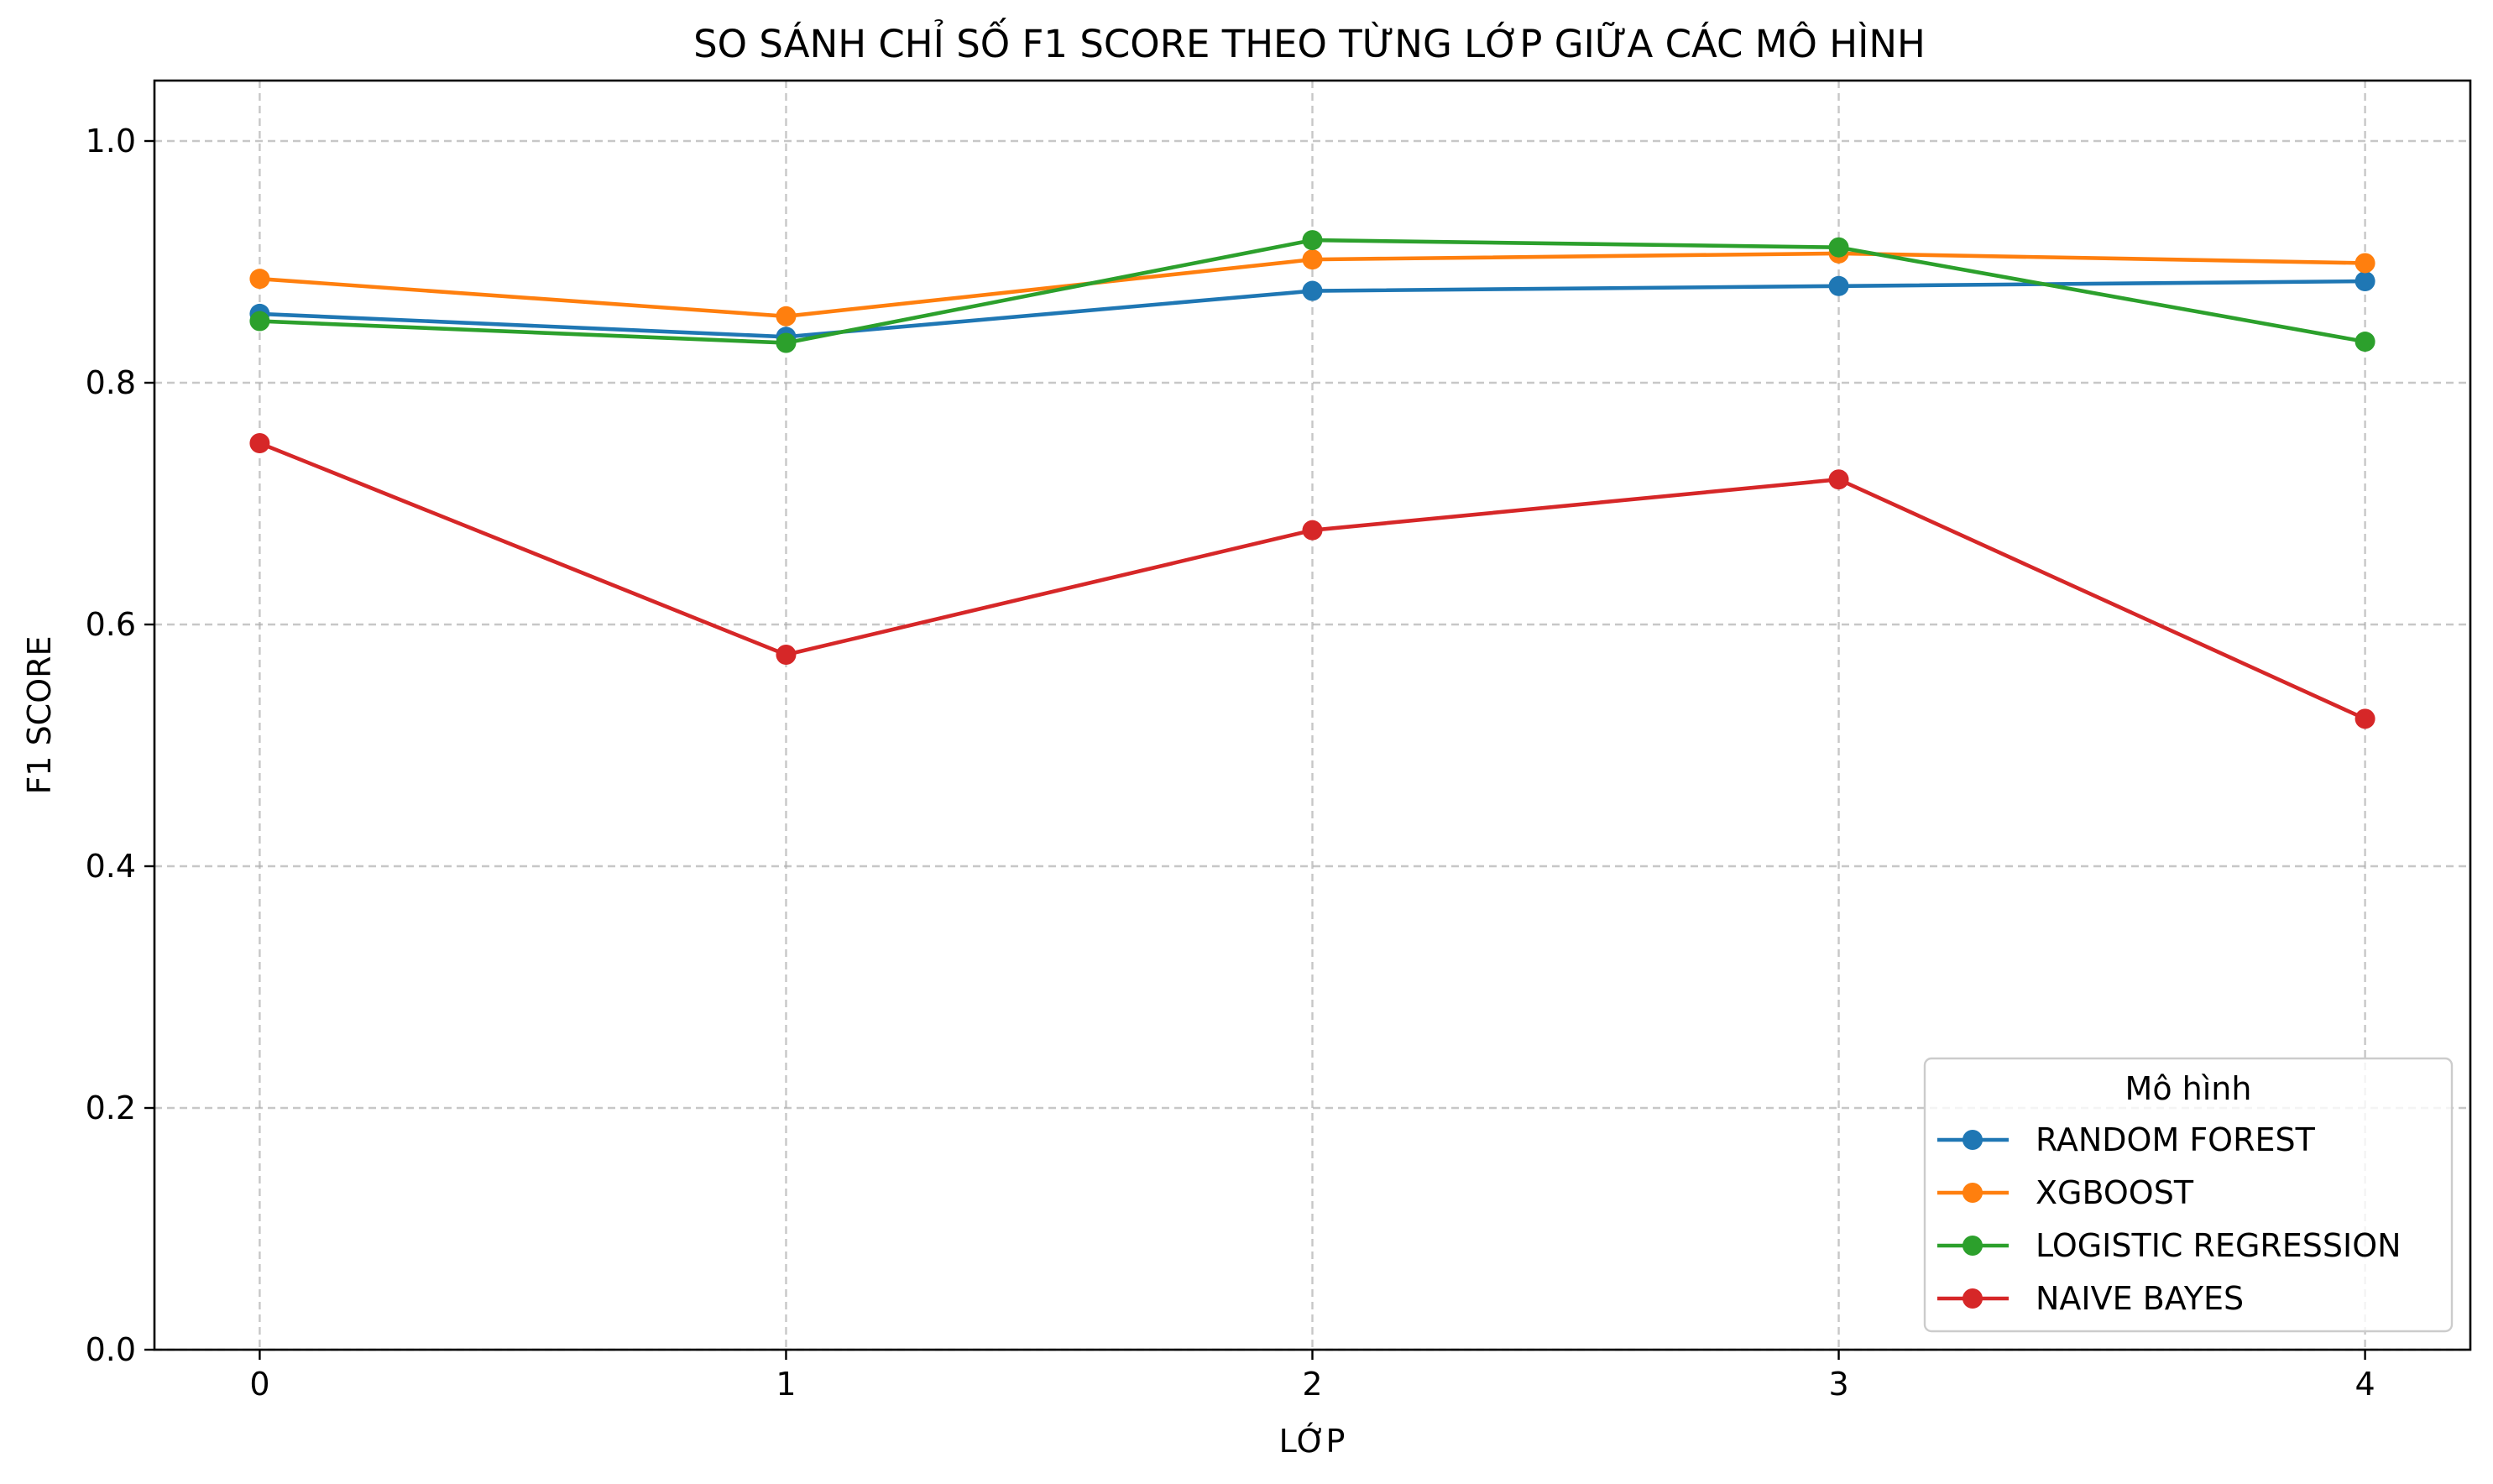  Describe the element at coordinates (2364, 1384) in the screenshot. I see `x-tick-label: 4` at that location.